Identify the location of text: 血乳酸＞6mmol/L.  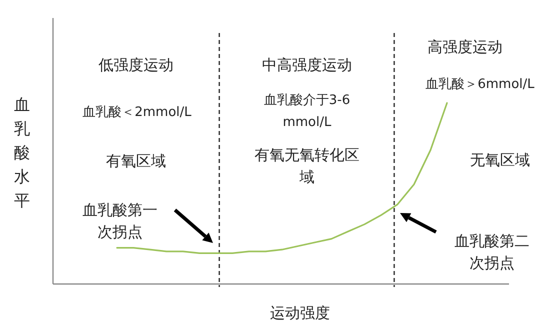
(481, 84).